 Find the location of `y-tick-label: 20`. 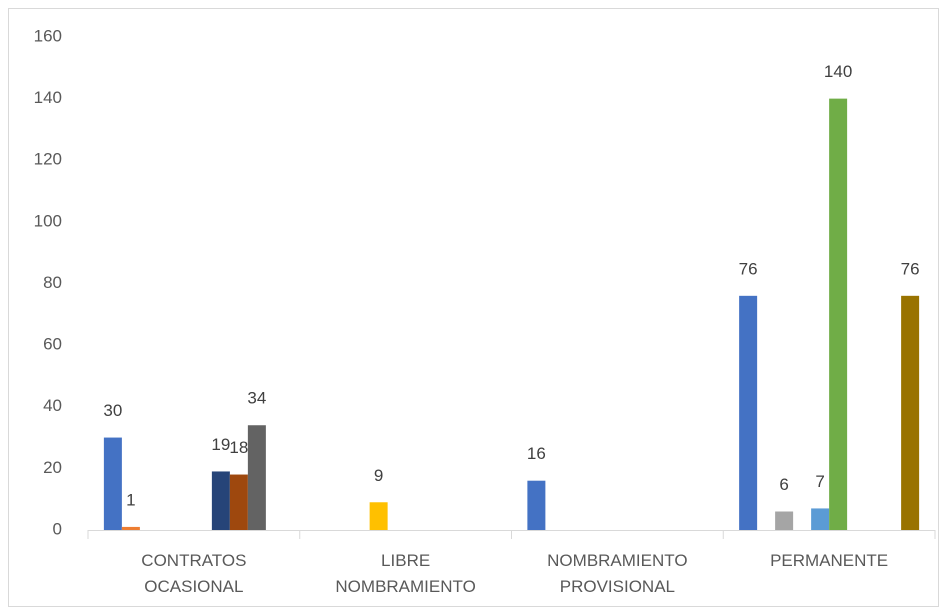

y-tick-label: 20 is located at coordinates (52, 467).